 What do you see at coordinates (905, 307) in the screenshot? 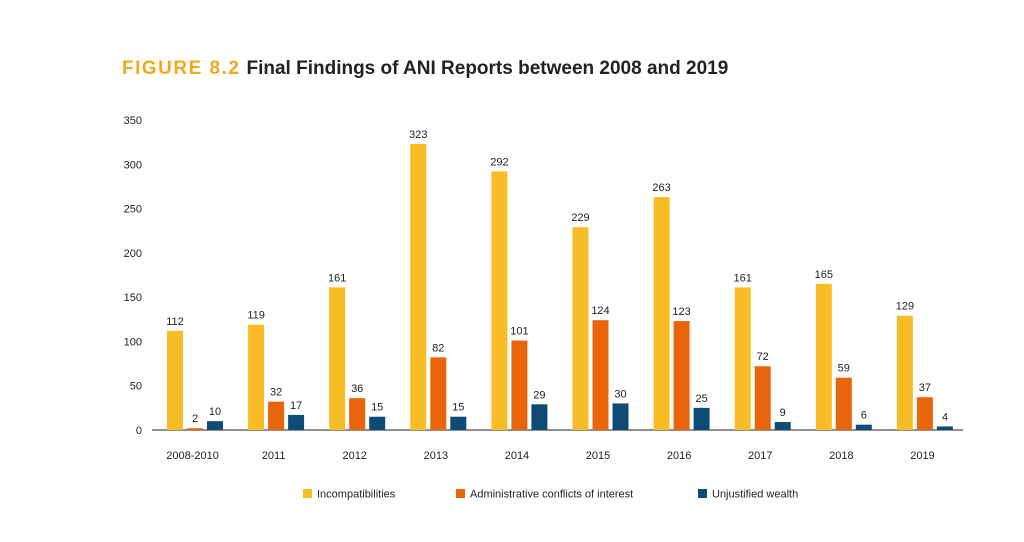
I see `data-label: 129` at bounding box center [905, 307].